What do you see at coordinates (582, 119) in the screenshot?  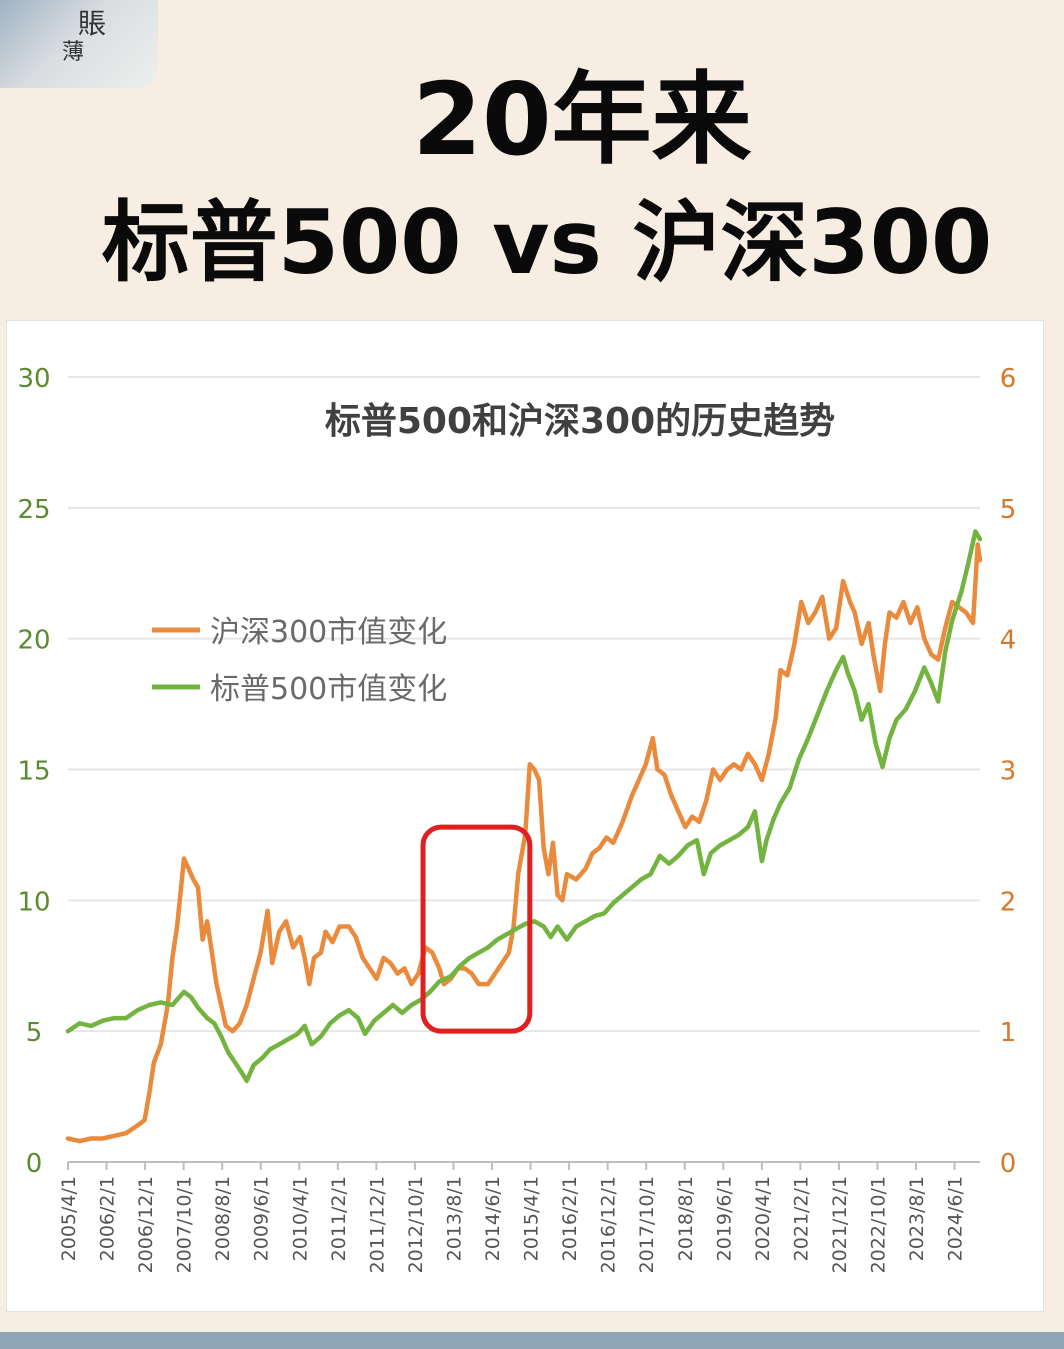 I see `headline-line-1: 20年来` at bounding box center [582, 119].